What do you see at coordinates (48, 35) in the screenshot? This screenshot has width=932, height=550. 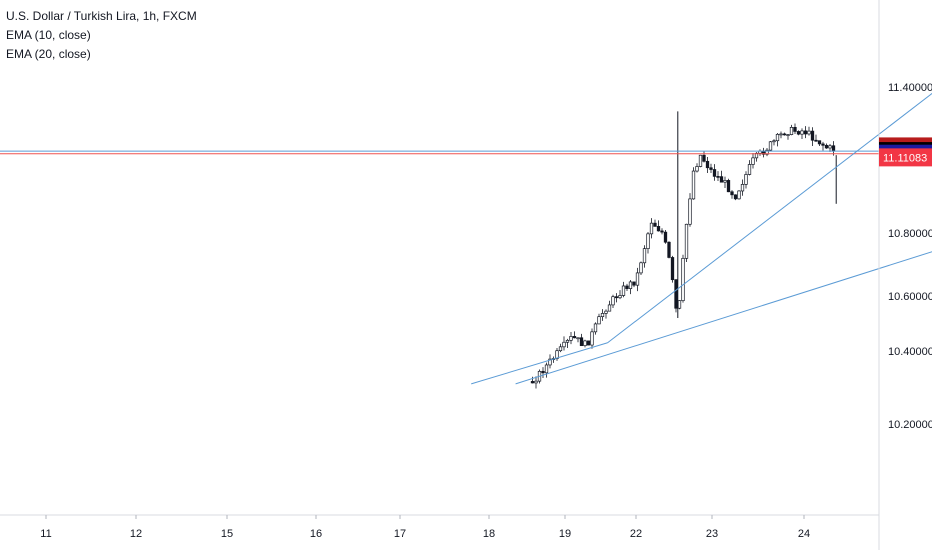 I see `legend-ema10: EMA (10, close)` at bounding box center [48, 35].